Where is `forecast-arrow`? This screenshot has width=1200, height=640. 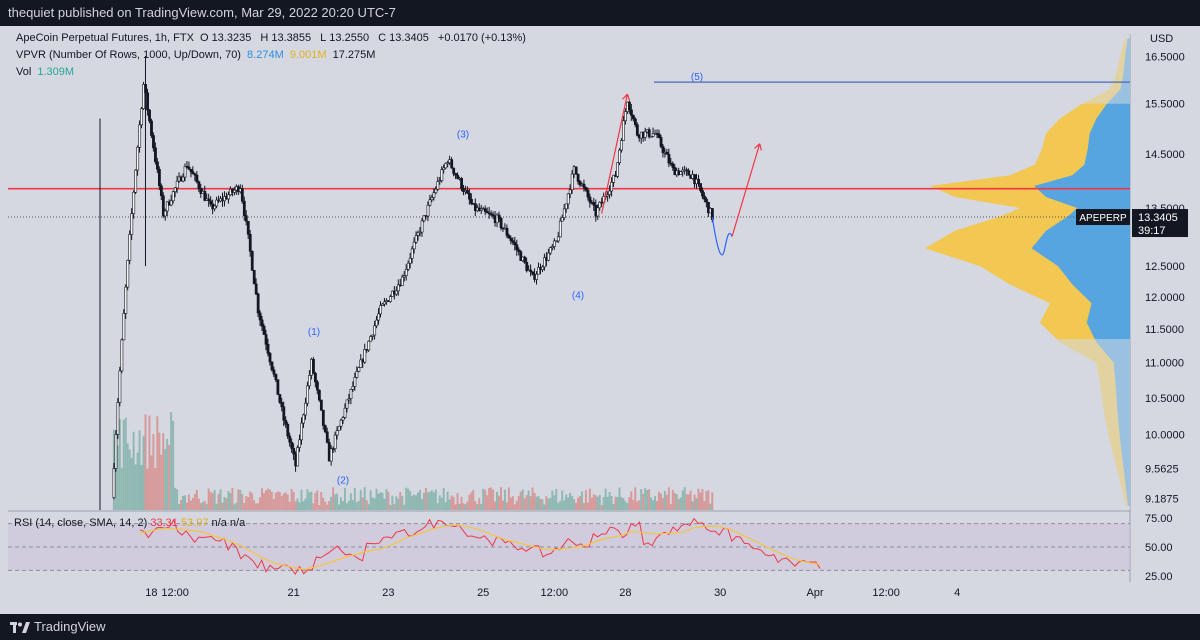
forecast-arrow is located at coordinates (746, 190).